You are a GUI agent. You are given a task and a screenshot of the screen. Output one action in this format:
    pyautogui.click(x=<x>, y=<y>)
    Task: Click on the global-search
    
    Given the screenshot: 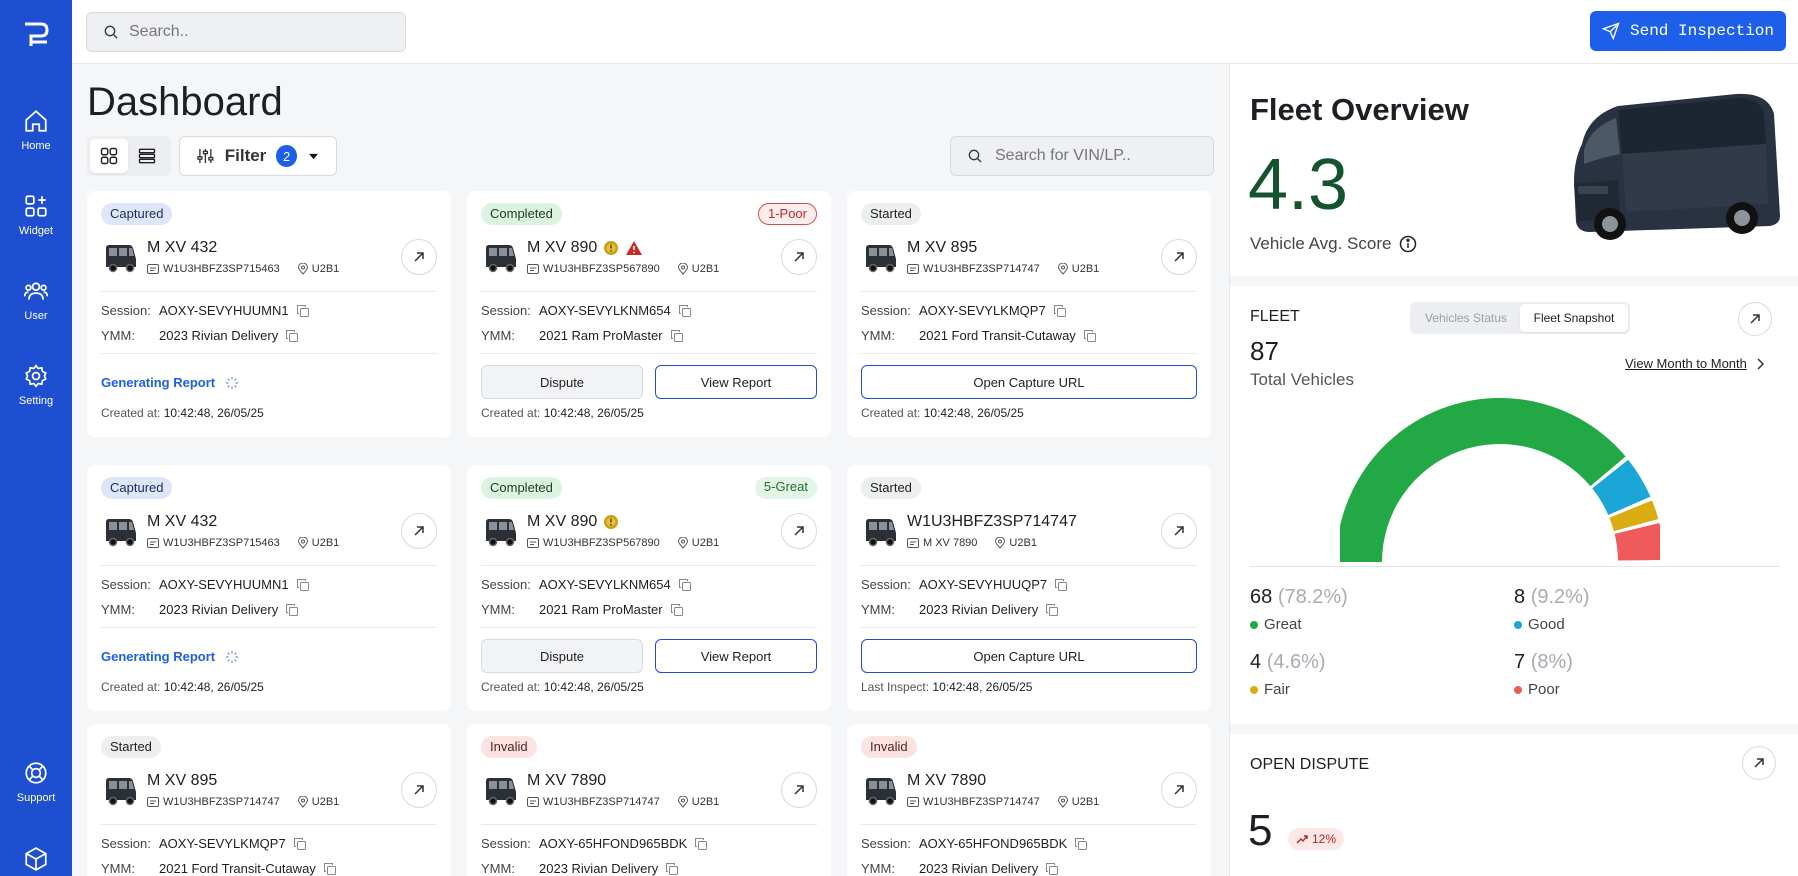 What is the action you would take?
    pyautogui.click(x=246, y=32)
    